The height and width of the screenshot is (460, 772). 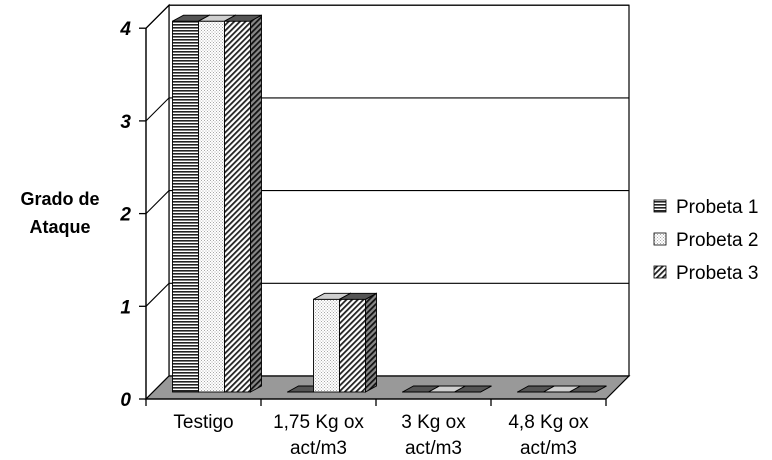 What do you see at coordinates (717, 240) in the screenshot?
I see `legend-label: Probeta 2` at bounding box center [717, 240].